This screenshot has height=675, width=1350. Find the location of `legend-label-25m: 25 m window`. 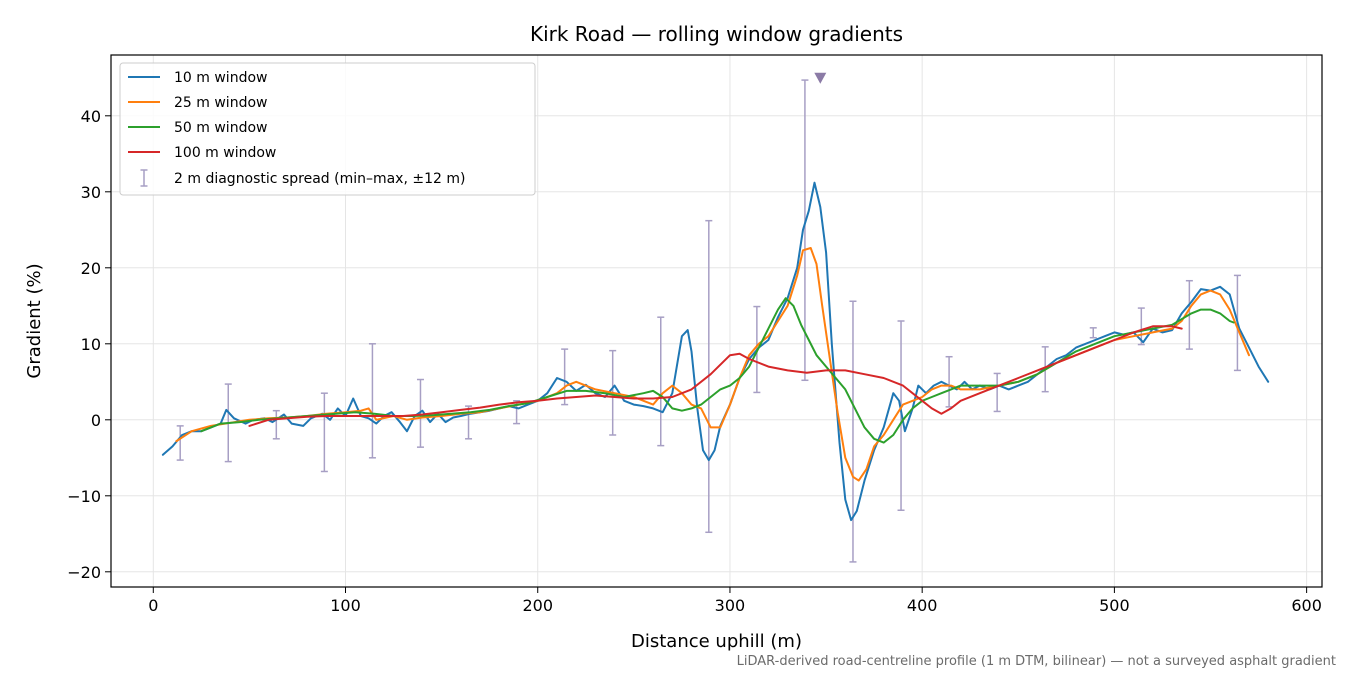

legend-label-25m: 25 m window is located at coordinates (220, 103).